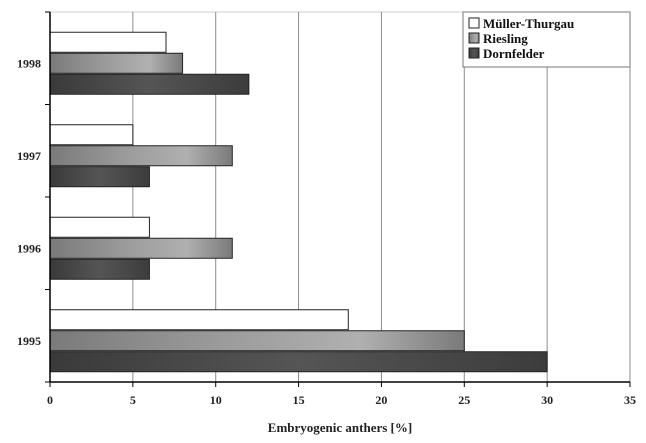  What do you see at coordinates (29, 63) in the screenshot?
I see `y-tick-label: 1998` at bounding box center [29, 63].